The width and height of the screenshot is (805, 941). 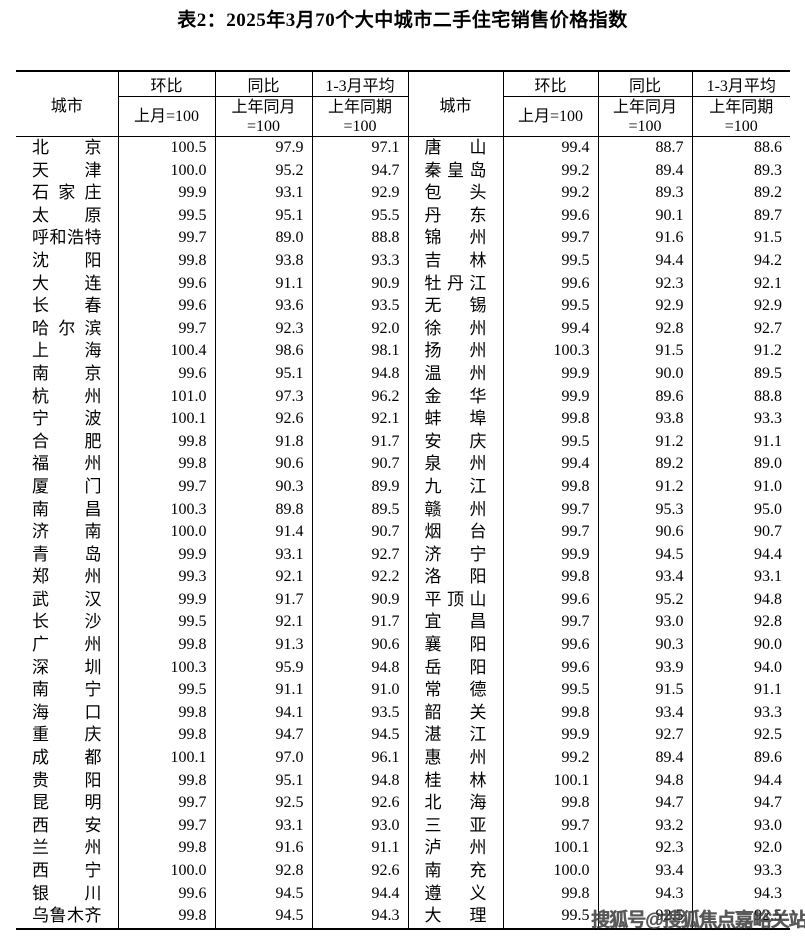 I want to click on value-cell: 92.9, so click(x=360, y=193).